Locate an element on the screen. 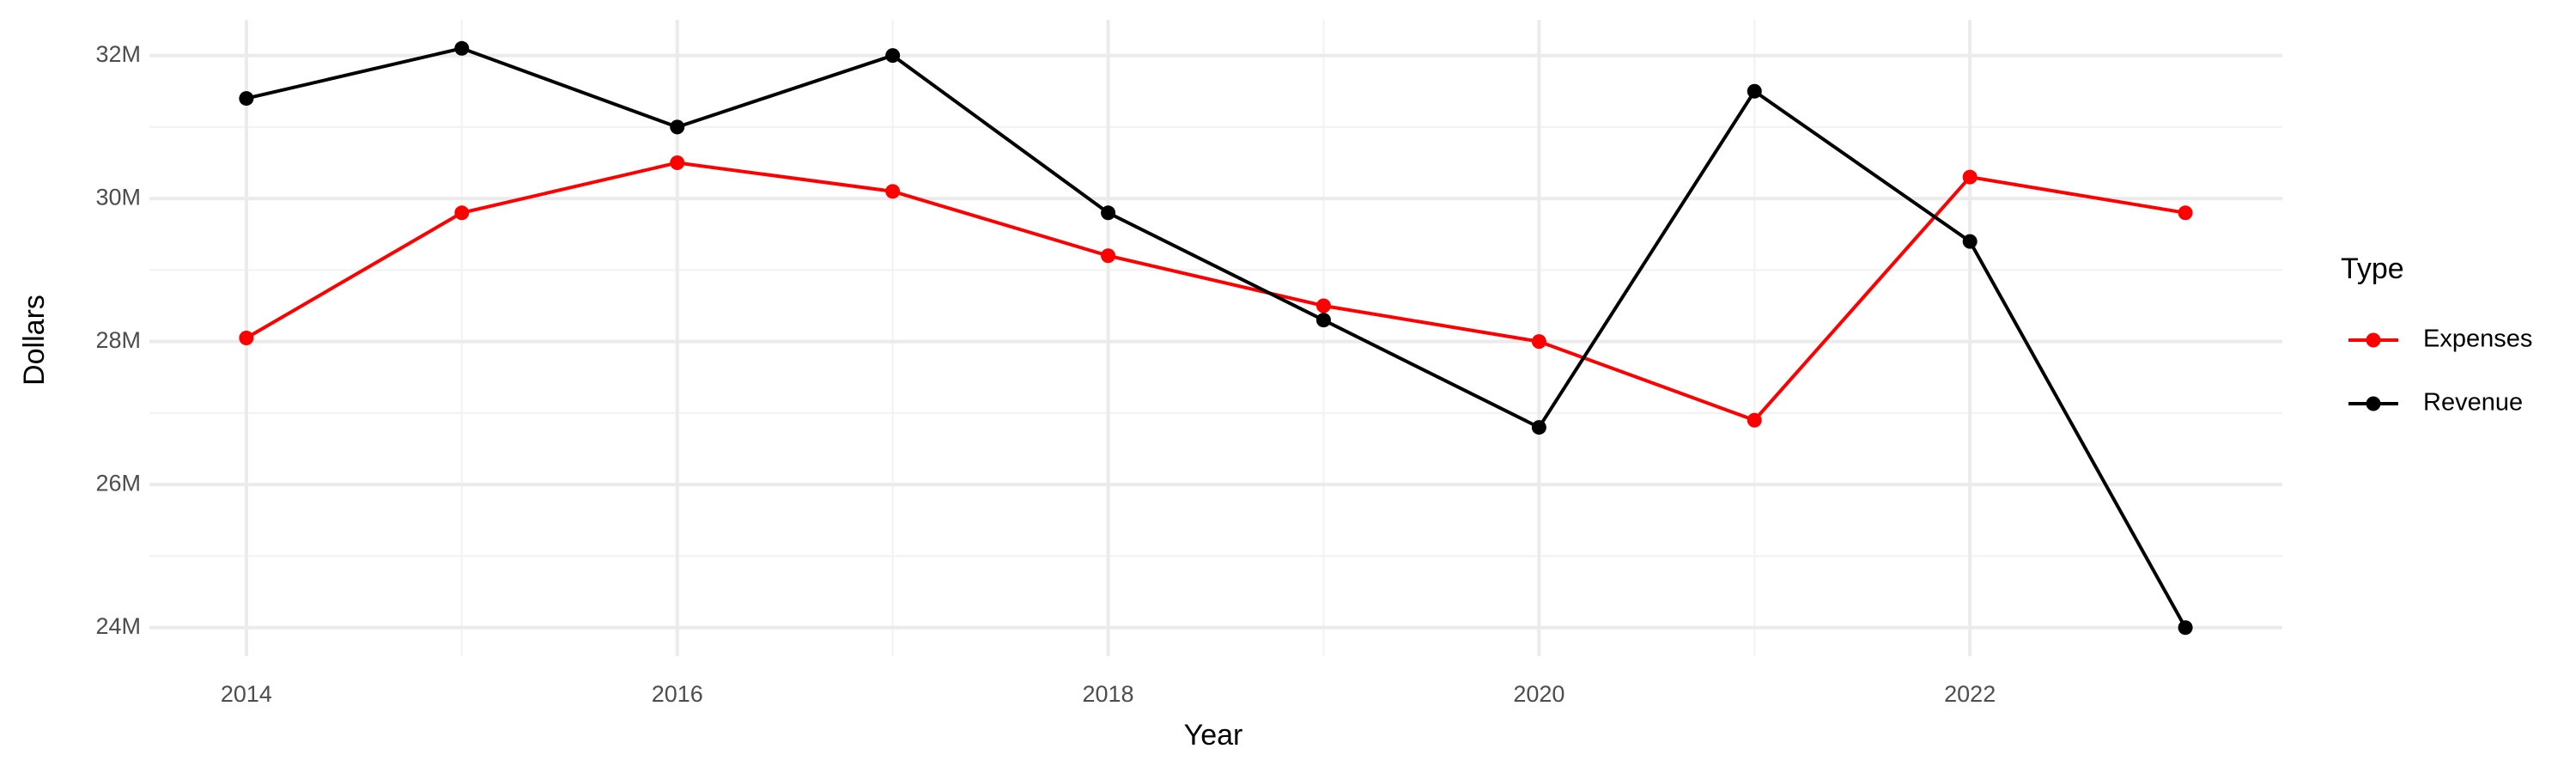  legend-label: Expenses is located at coordinates (2478, 339).